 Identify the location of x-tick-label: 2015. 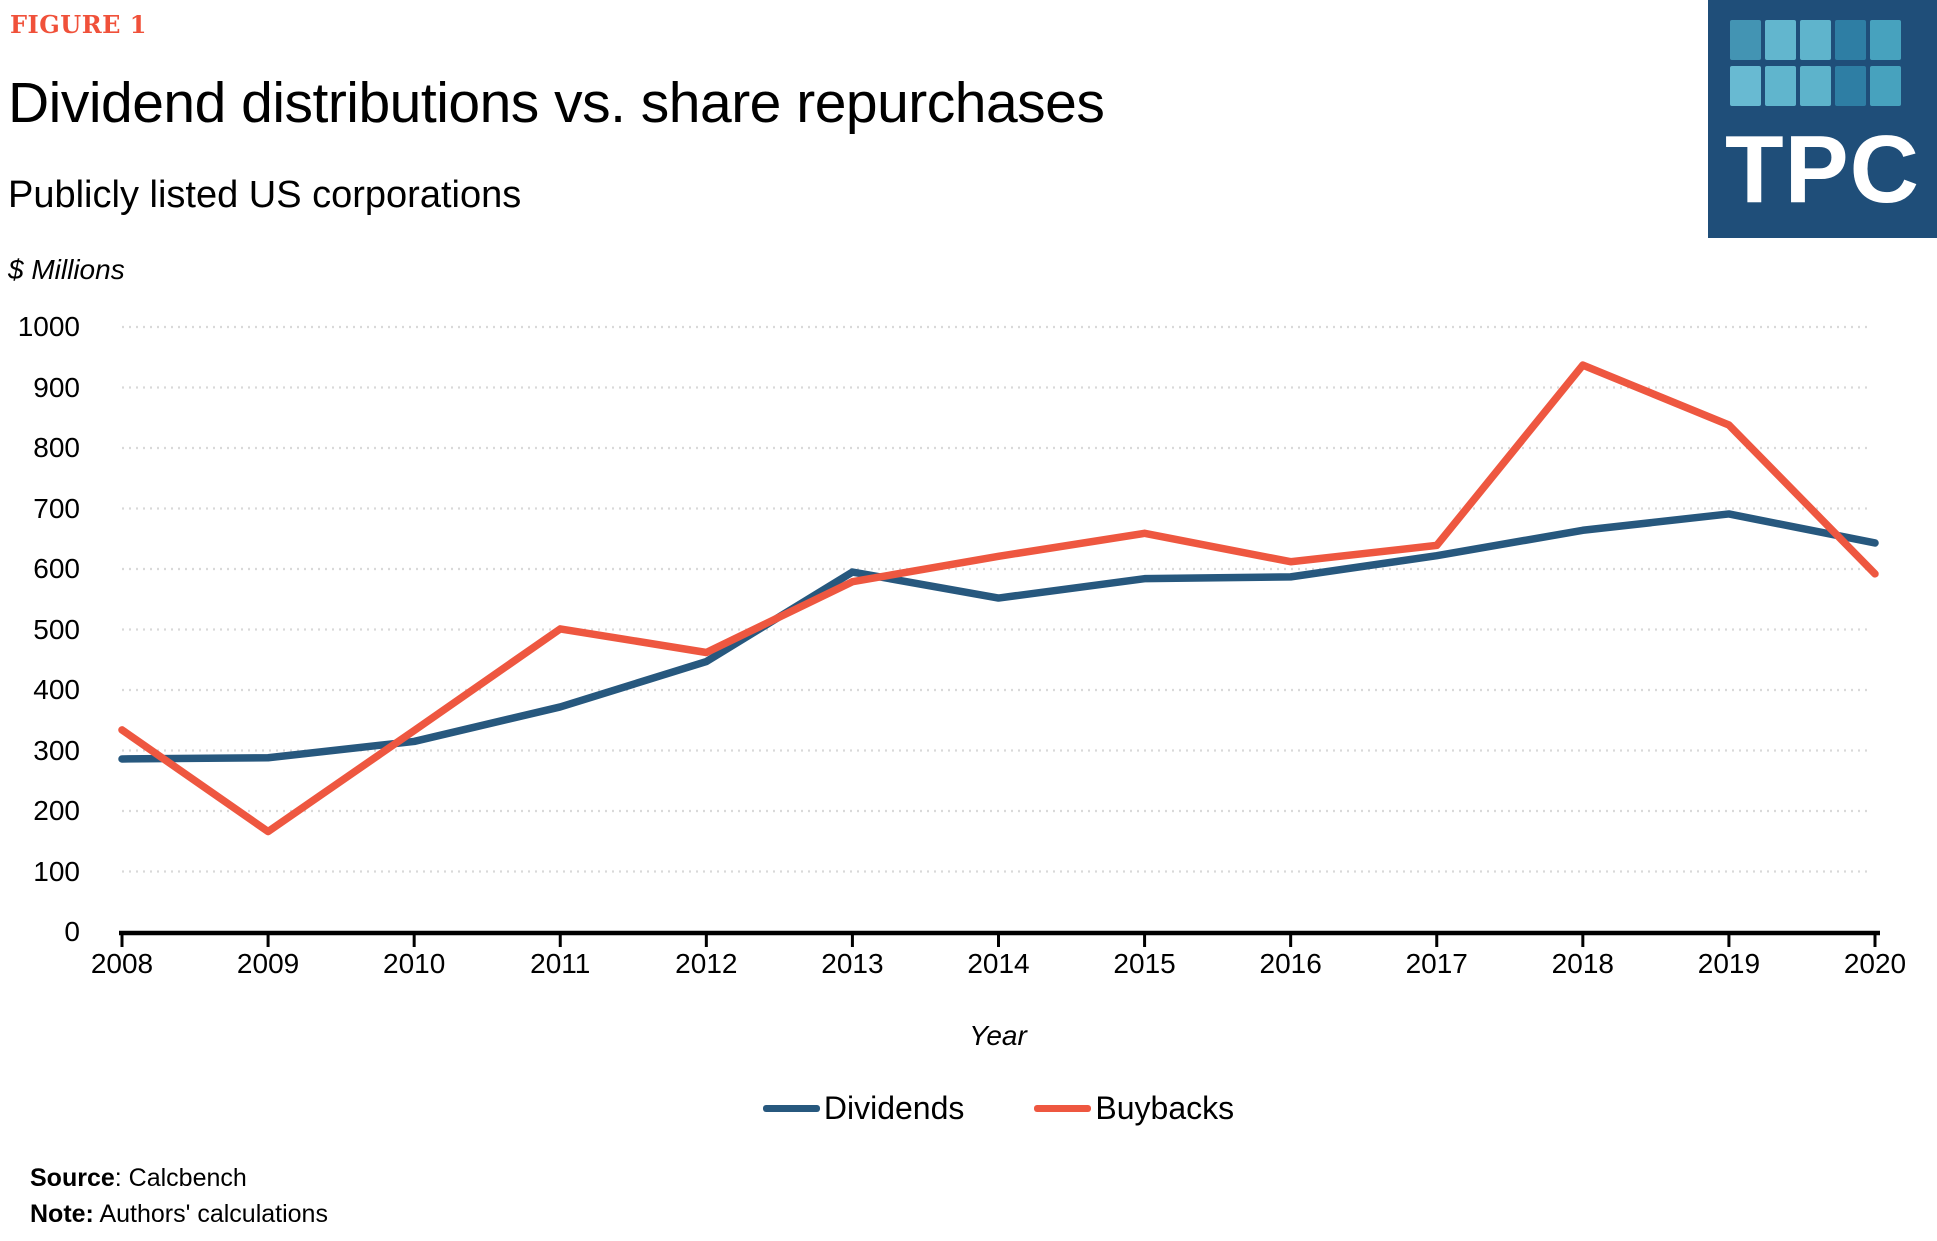
(1144, 963).